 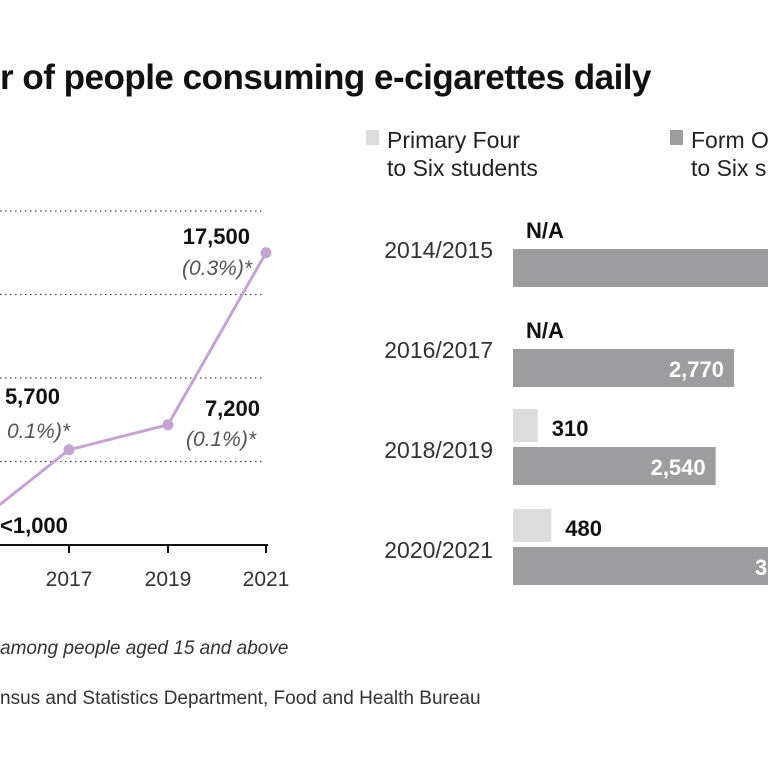 I want to click on x-tick-label: 2019, so click(x=168, y=579).